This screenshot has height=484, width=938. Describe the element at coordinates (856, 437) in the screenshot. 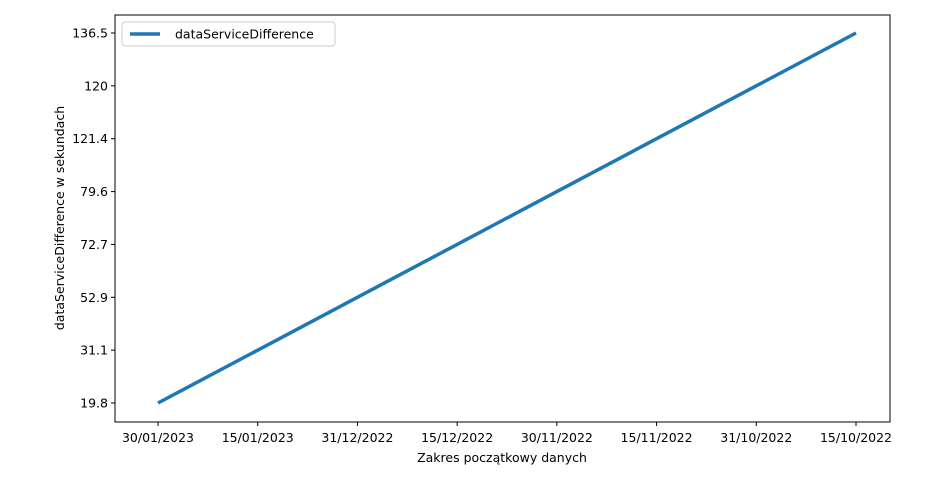

I see `x-tick-label: 15/10/2022` at that location.